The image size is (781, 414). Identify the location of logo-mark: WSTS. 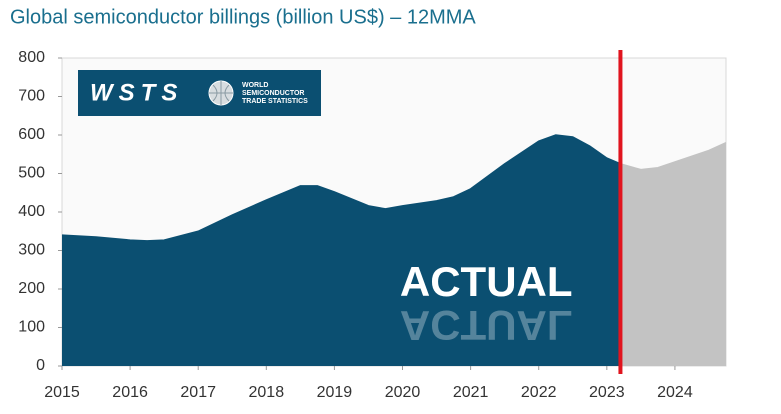
(136, 92).